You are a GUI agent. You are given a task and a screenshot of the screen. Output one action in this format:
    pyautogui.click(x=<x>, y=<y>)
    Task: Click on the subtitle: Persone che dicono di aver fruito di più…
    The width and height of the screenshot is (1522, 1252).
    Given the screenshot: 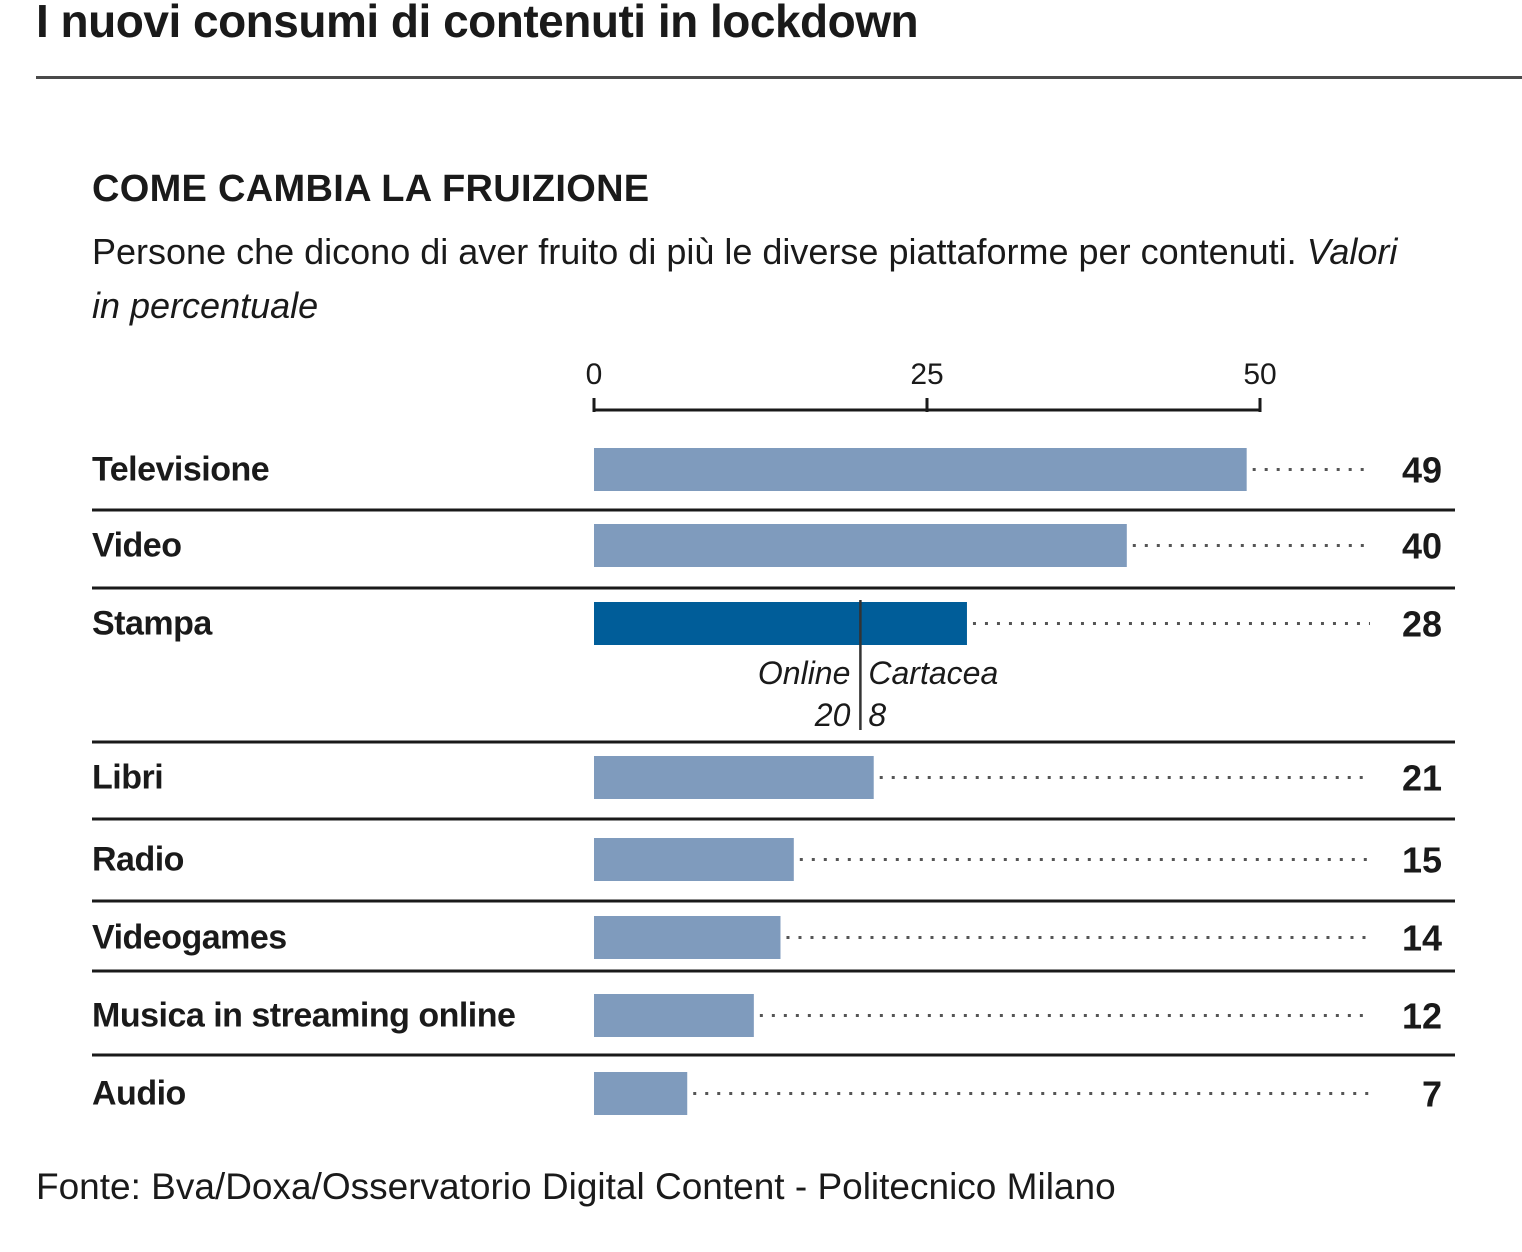 What is the action you would take?
    pyautogui.click(x=757, y=279)
    